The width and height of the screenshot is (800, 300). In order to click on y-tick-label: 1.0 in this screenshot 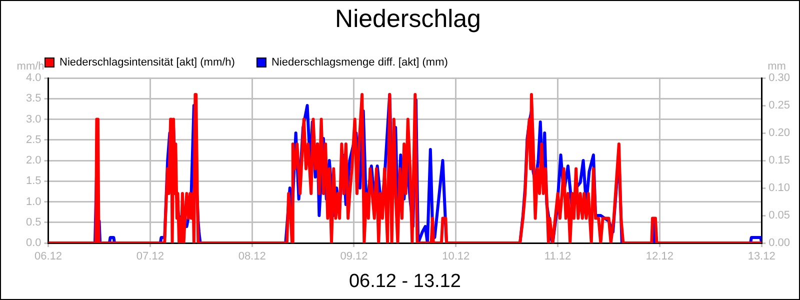, I will do `click(34, 202)`.